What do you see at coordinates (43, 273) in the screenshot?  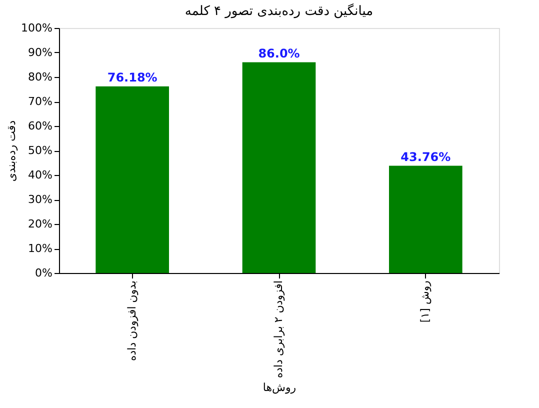 I see `y-tick-label: 0%` at bounding box center [43, 273].